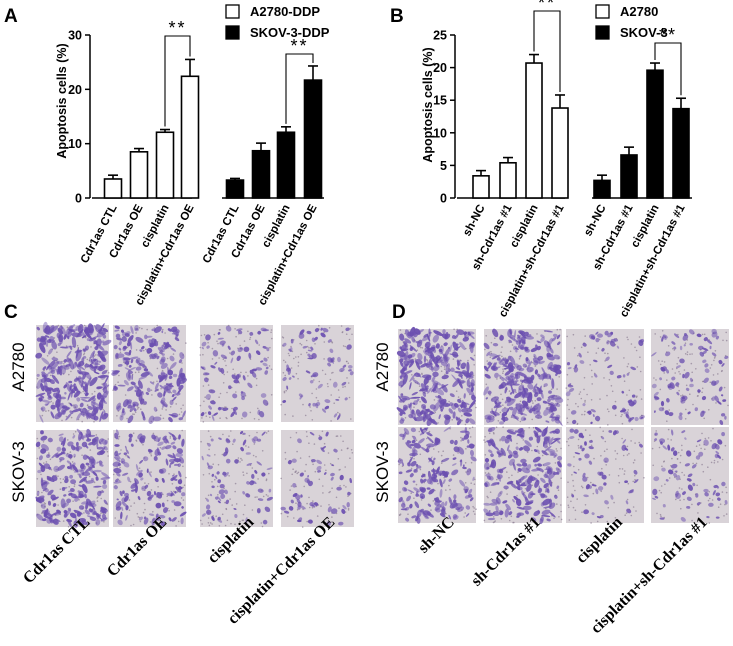  Describe the element at coordinates (631, 22) in the screenshot. I see `chart-b-legend: A2780 SKOV-3` at that location.